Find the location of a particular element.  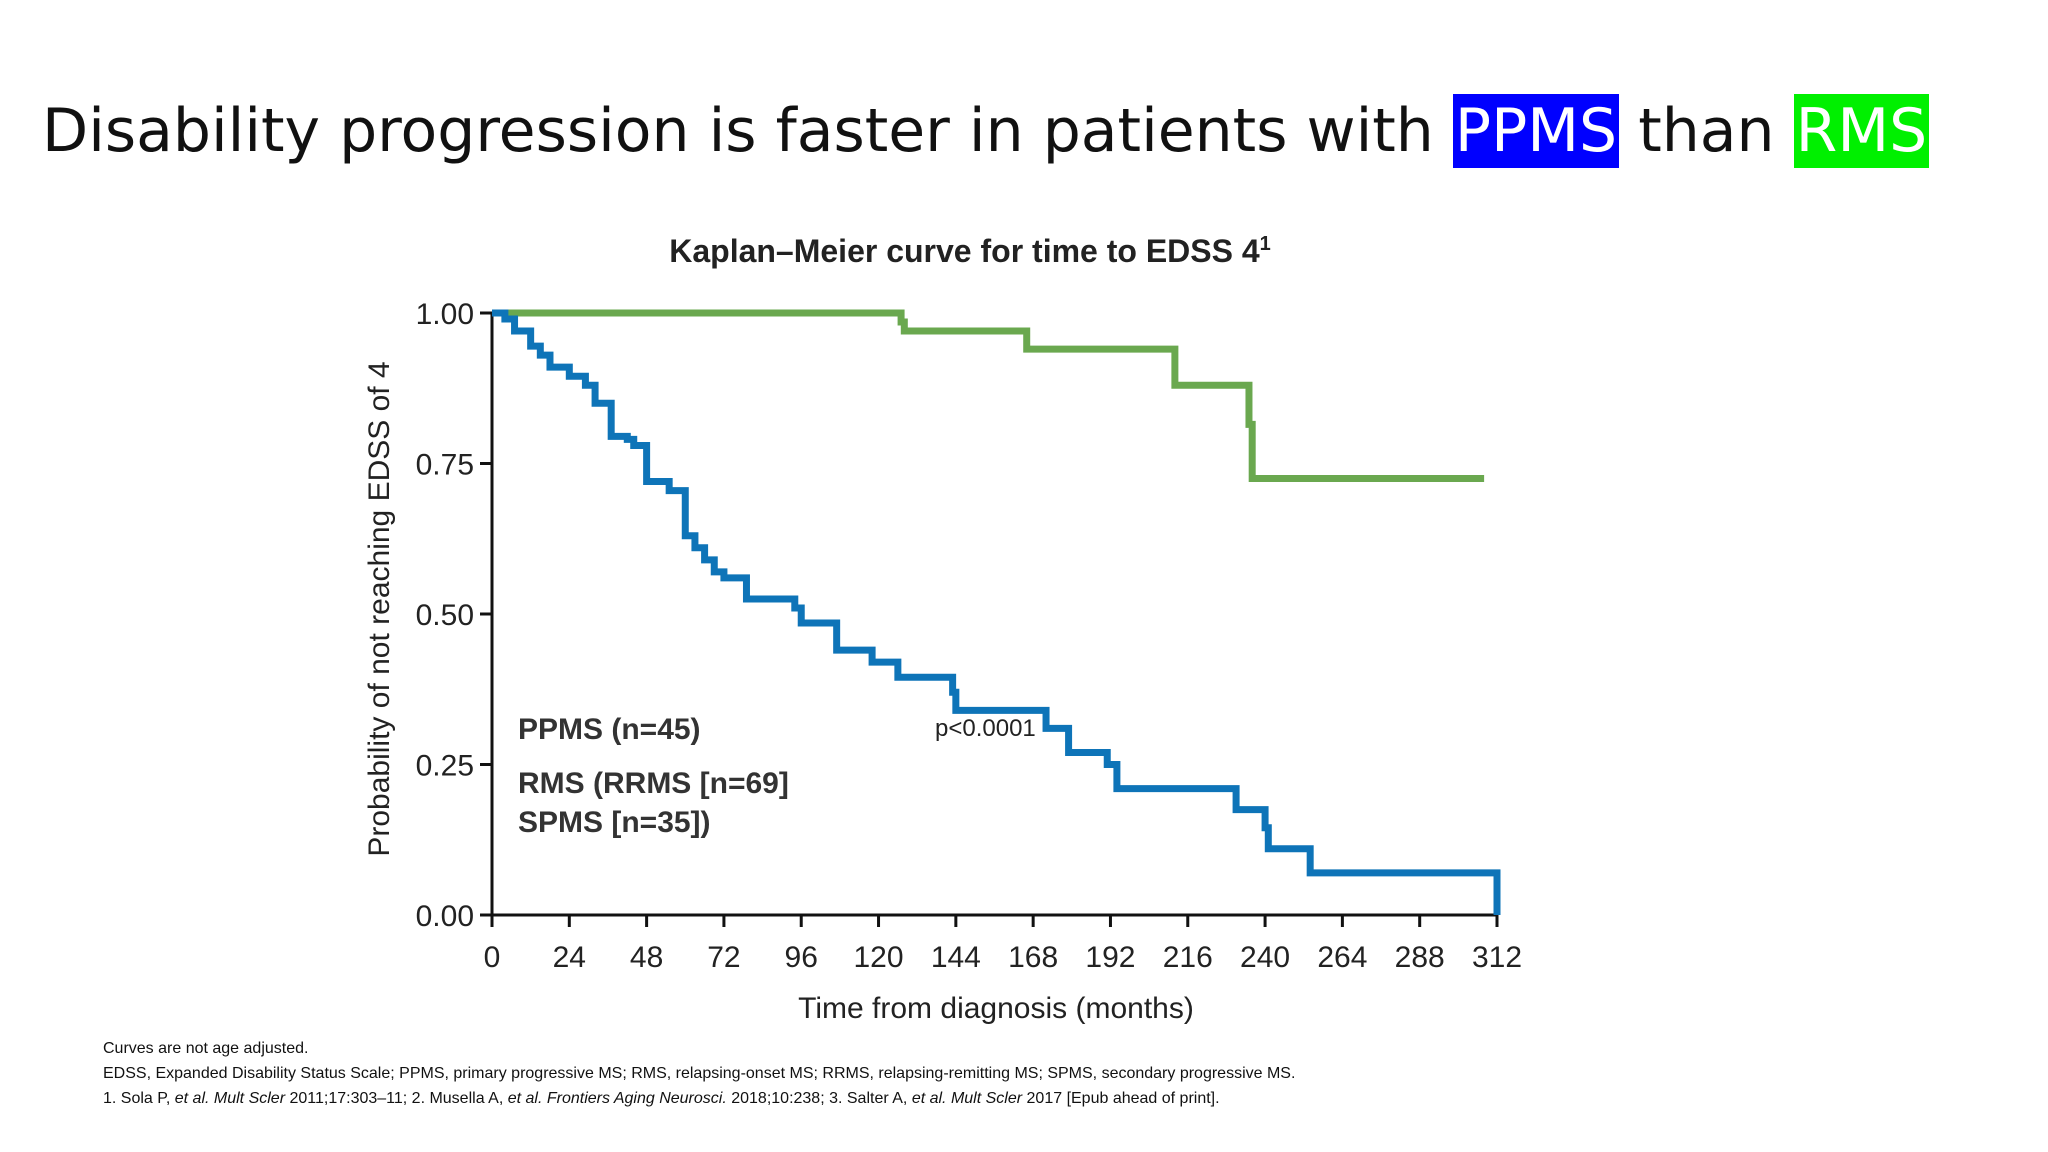

footnote-line-1: Curves are not age adjusted. is located at coordinates (206, 1048).